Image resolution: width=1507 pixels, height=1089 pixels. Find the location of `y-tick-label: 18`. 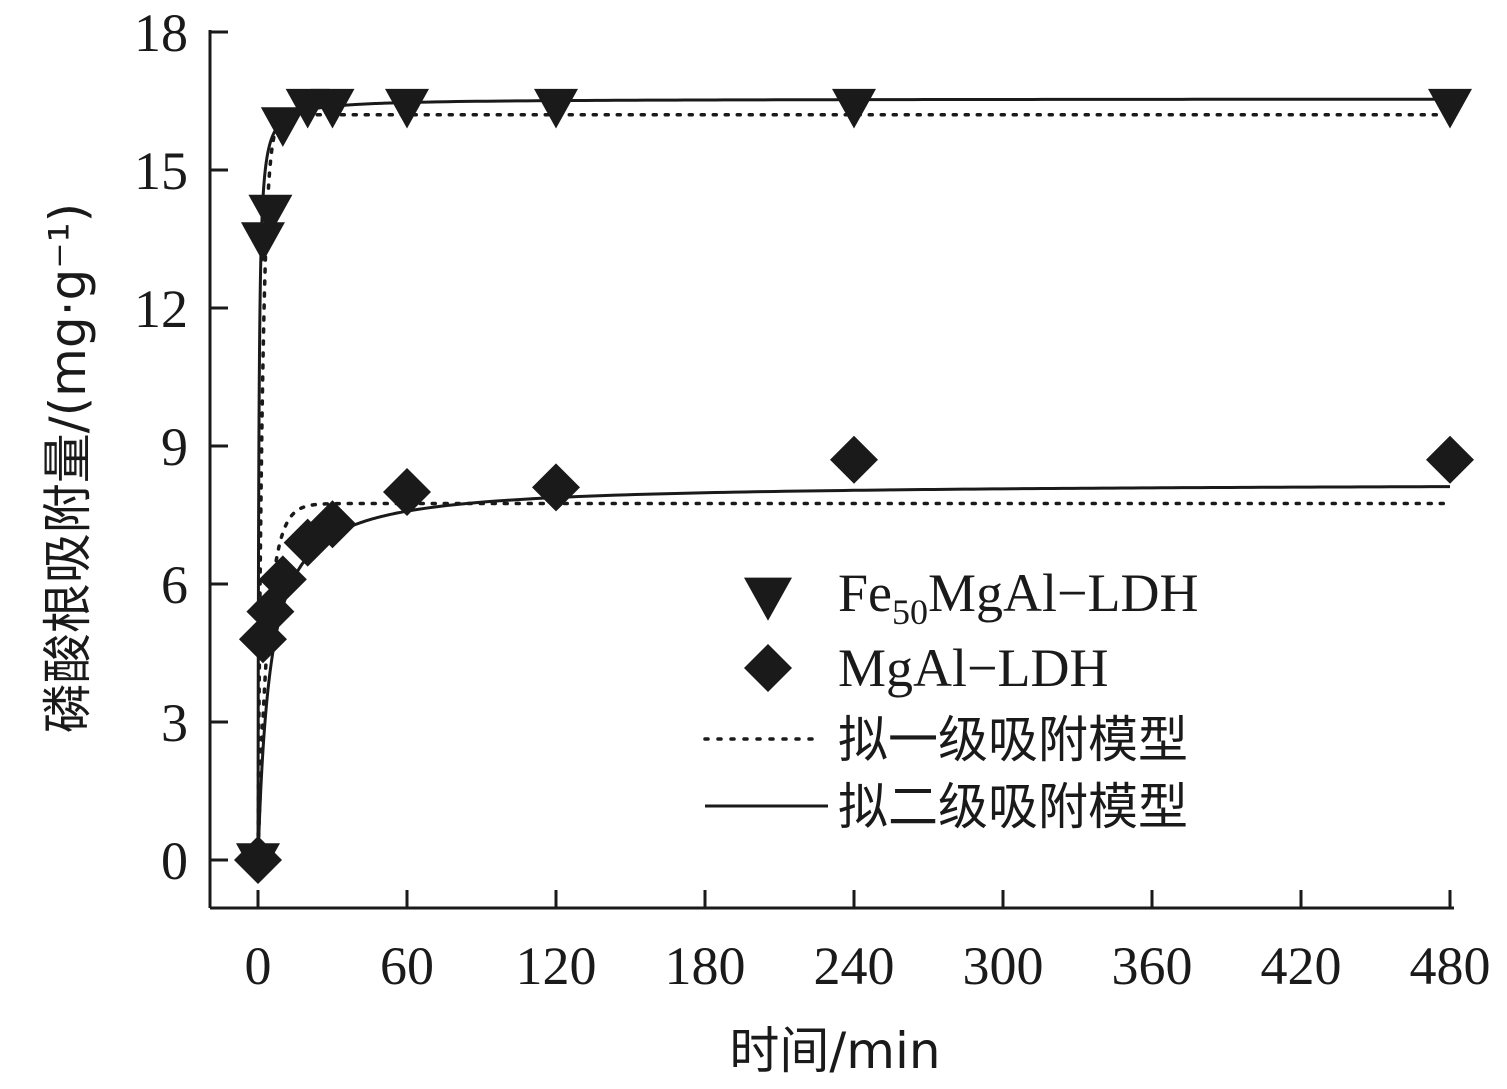

y-tick-label: 18 is located at coordinates (161, 33).